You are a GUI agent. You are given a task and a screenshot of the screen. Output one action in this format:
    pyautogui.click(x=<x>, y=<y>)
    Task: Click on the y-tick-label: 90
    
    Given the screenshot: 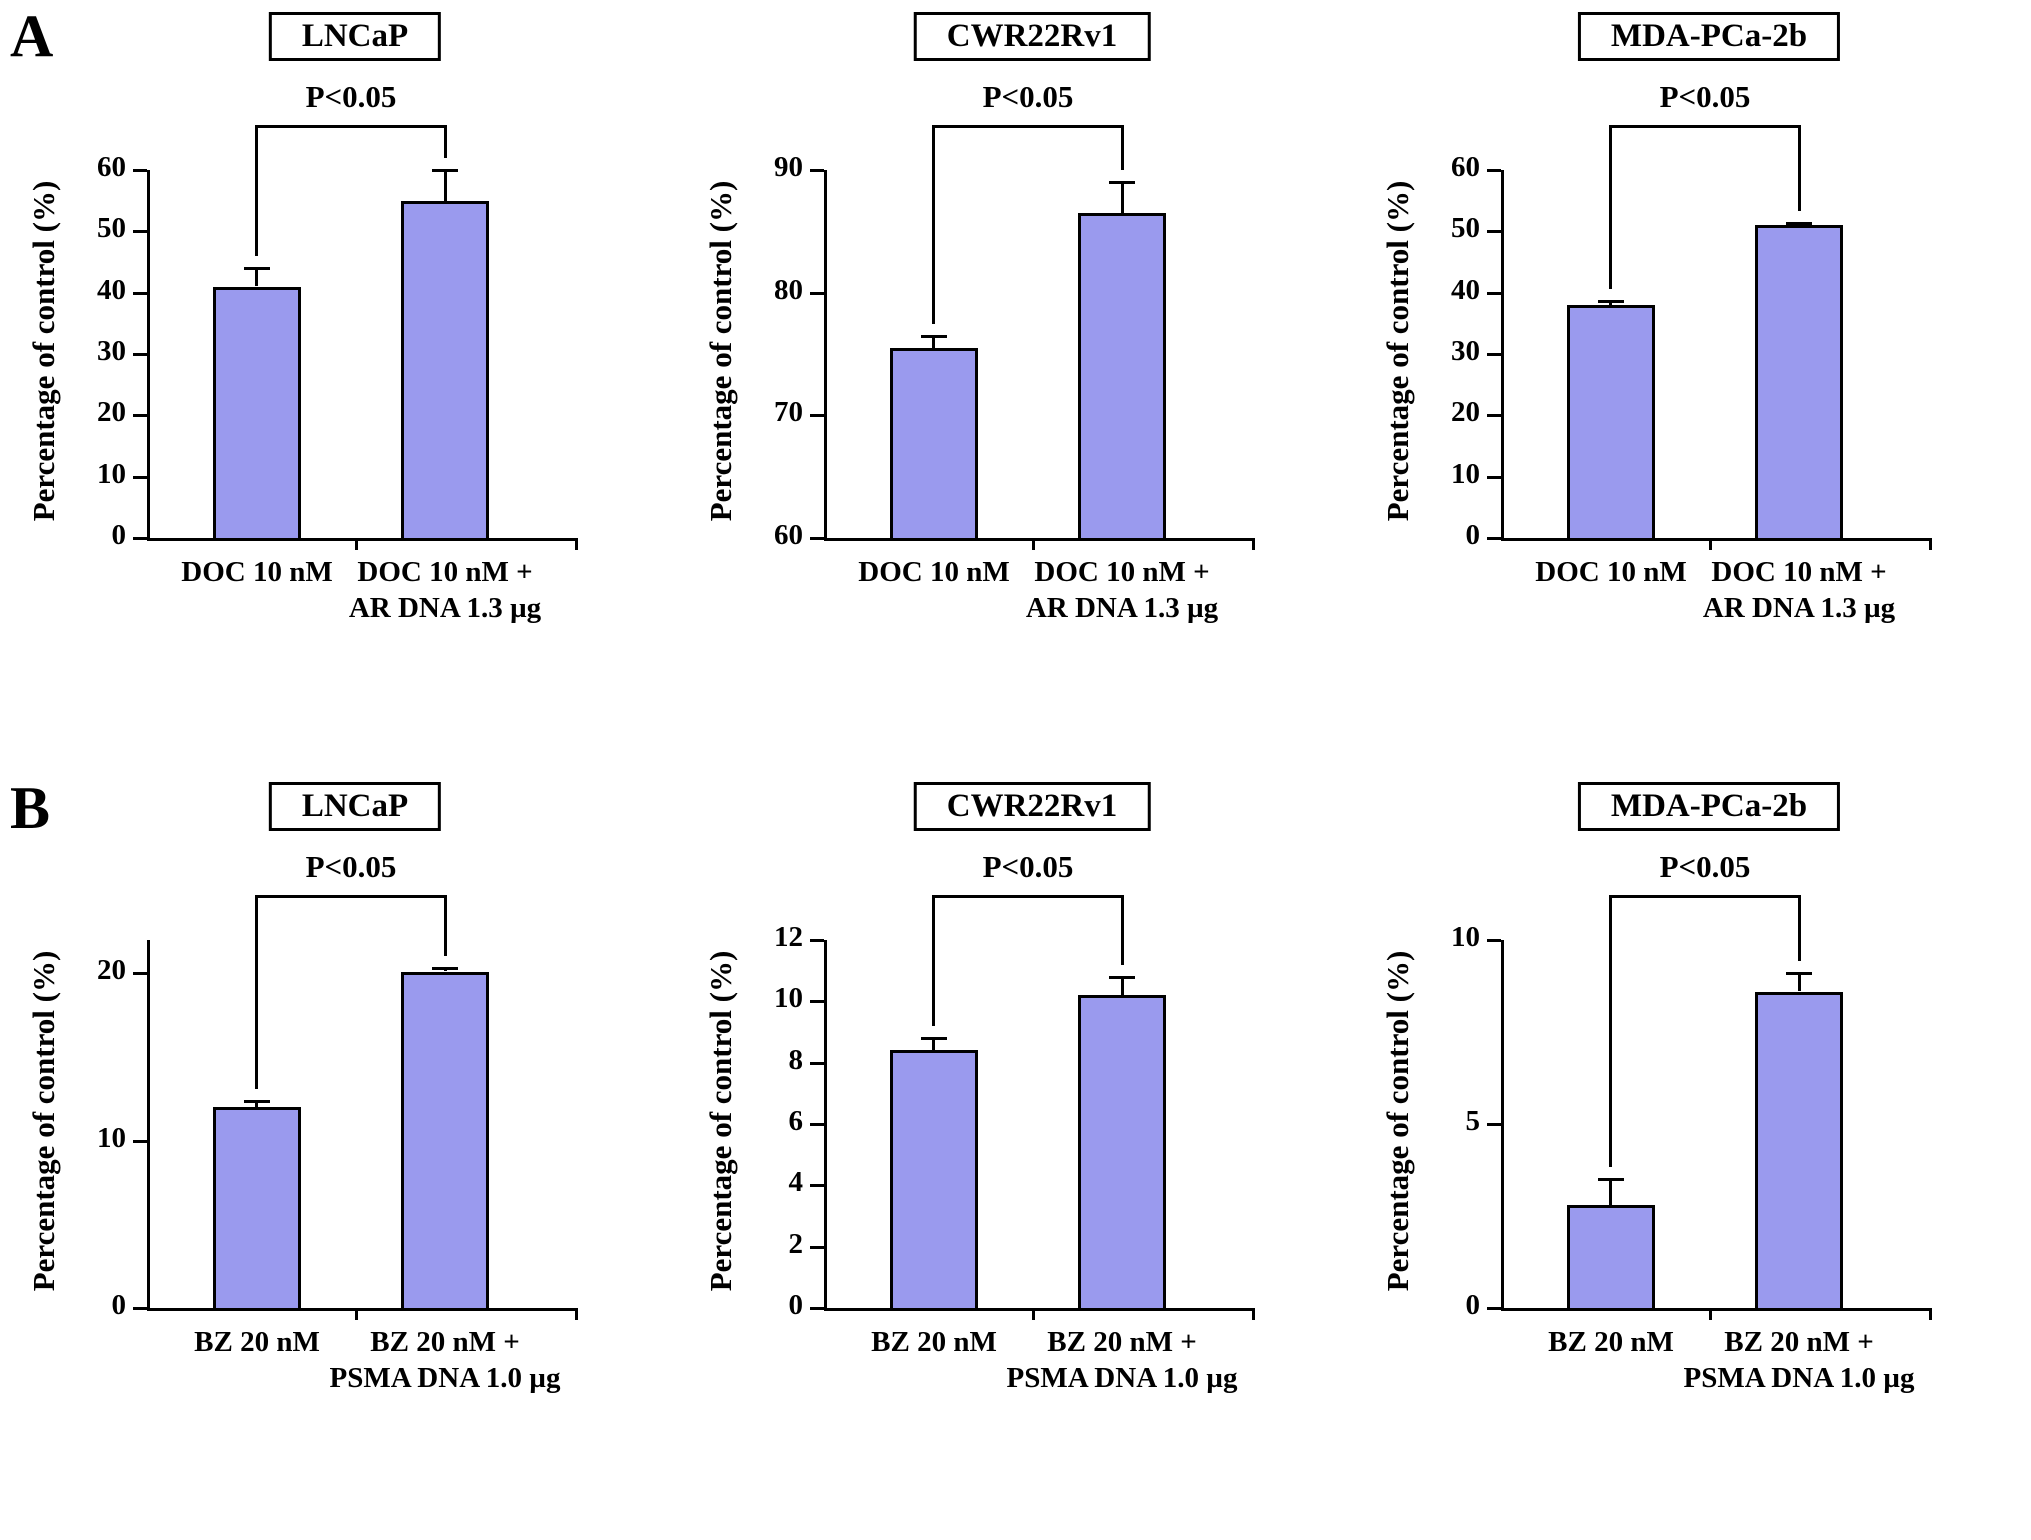 What is the action you would take?
    pyautogui.click(x=788, y=167)
    